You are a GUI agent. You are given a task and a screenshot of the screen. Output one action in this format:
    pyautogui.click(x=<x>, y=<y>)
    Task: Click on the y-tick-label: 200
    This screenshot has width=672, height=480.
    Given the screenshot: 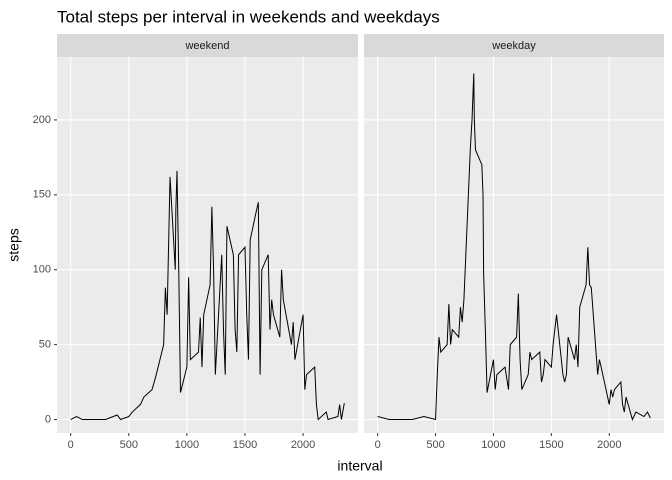 What is the action you would take?
    pyautogui.click(x=42, y=120)
    